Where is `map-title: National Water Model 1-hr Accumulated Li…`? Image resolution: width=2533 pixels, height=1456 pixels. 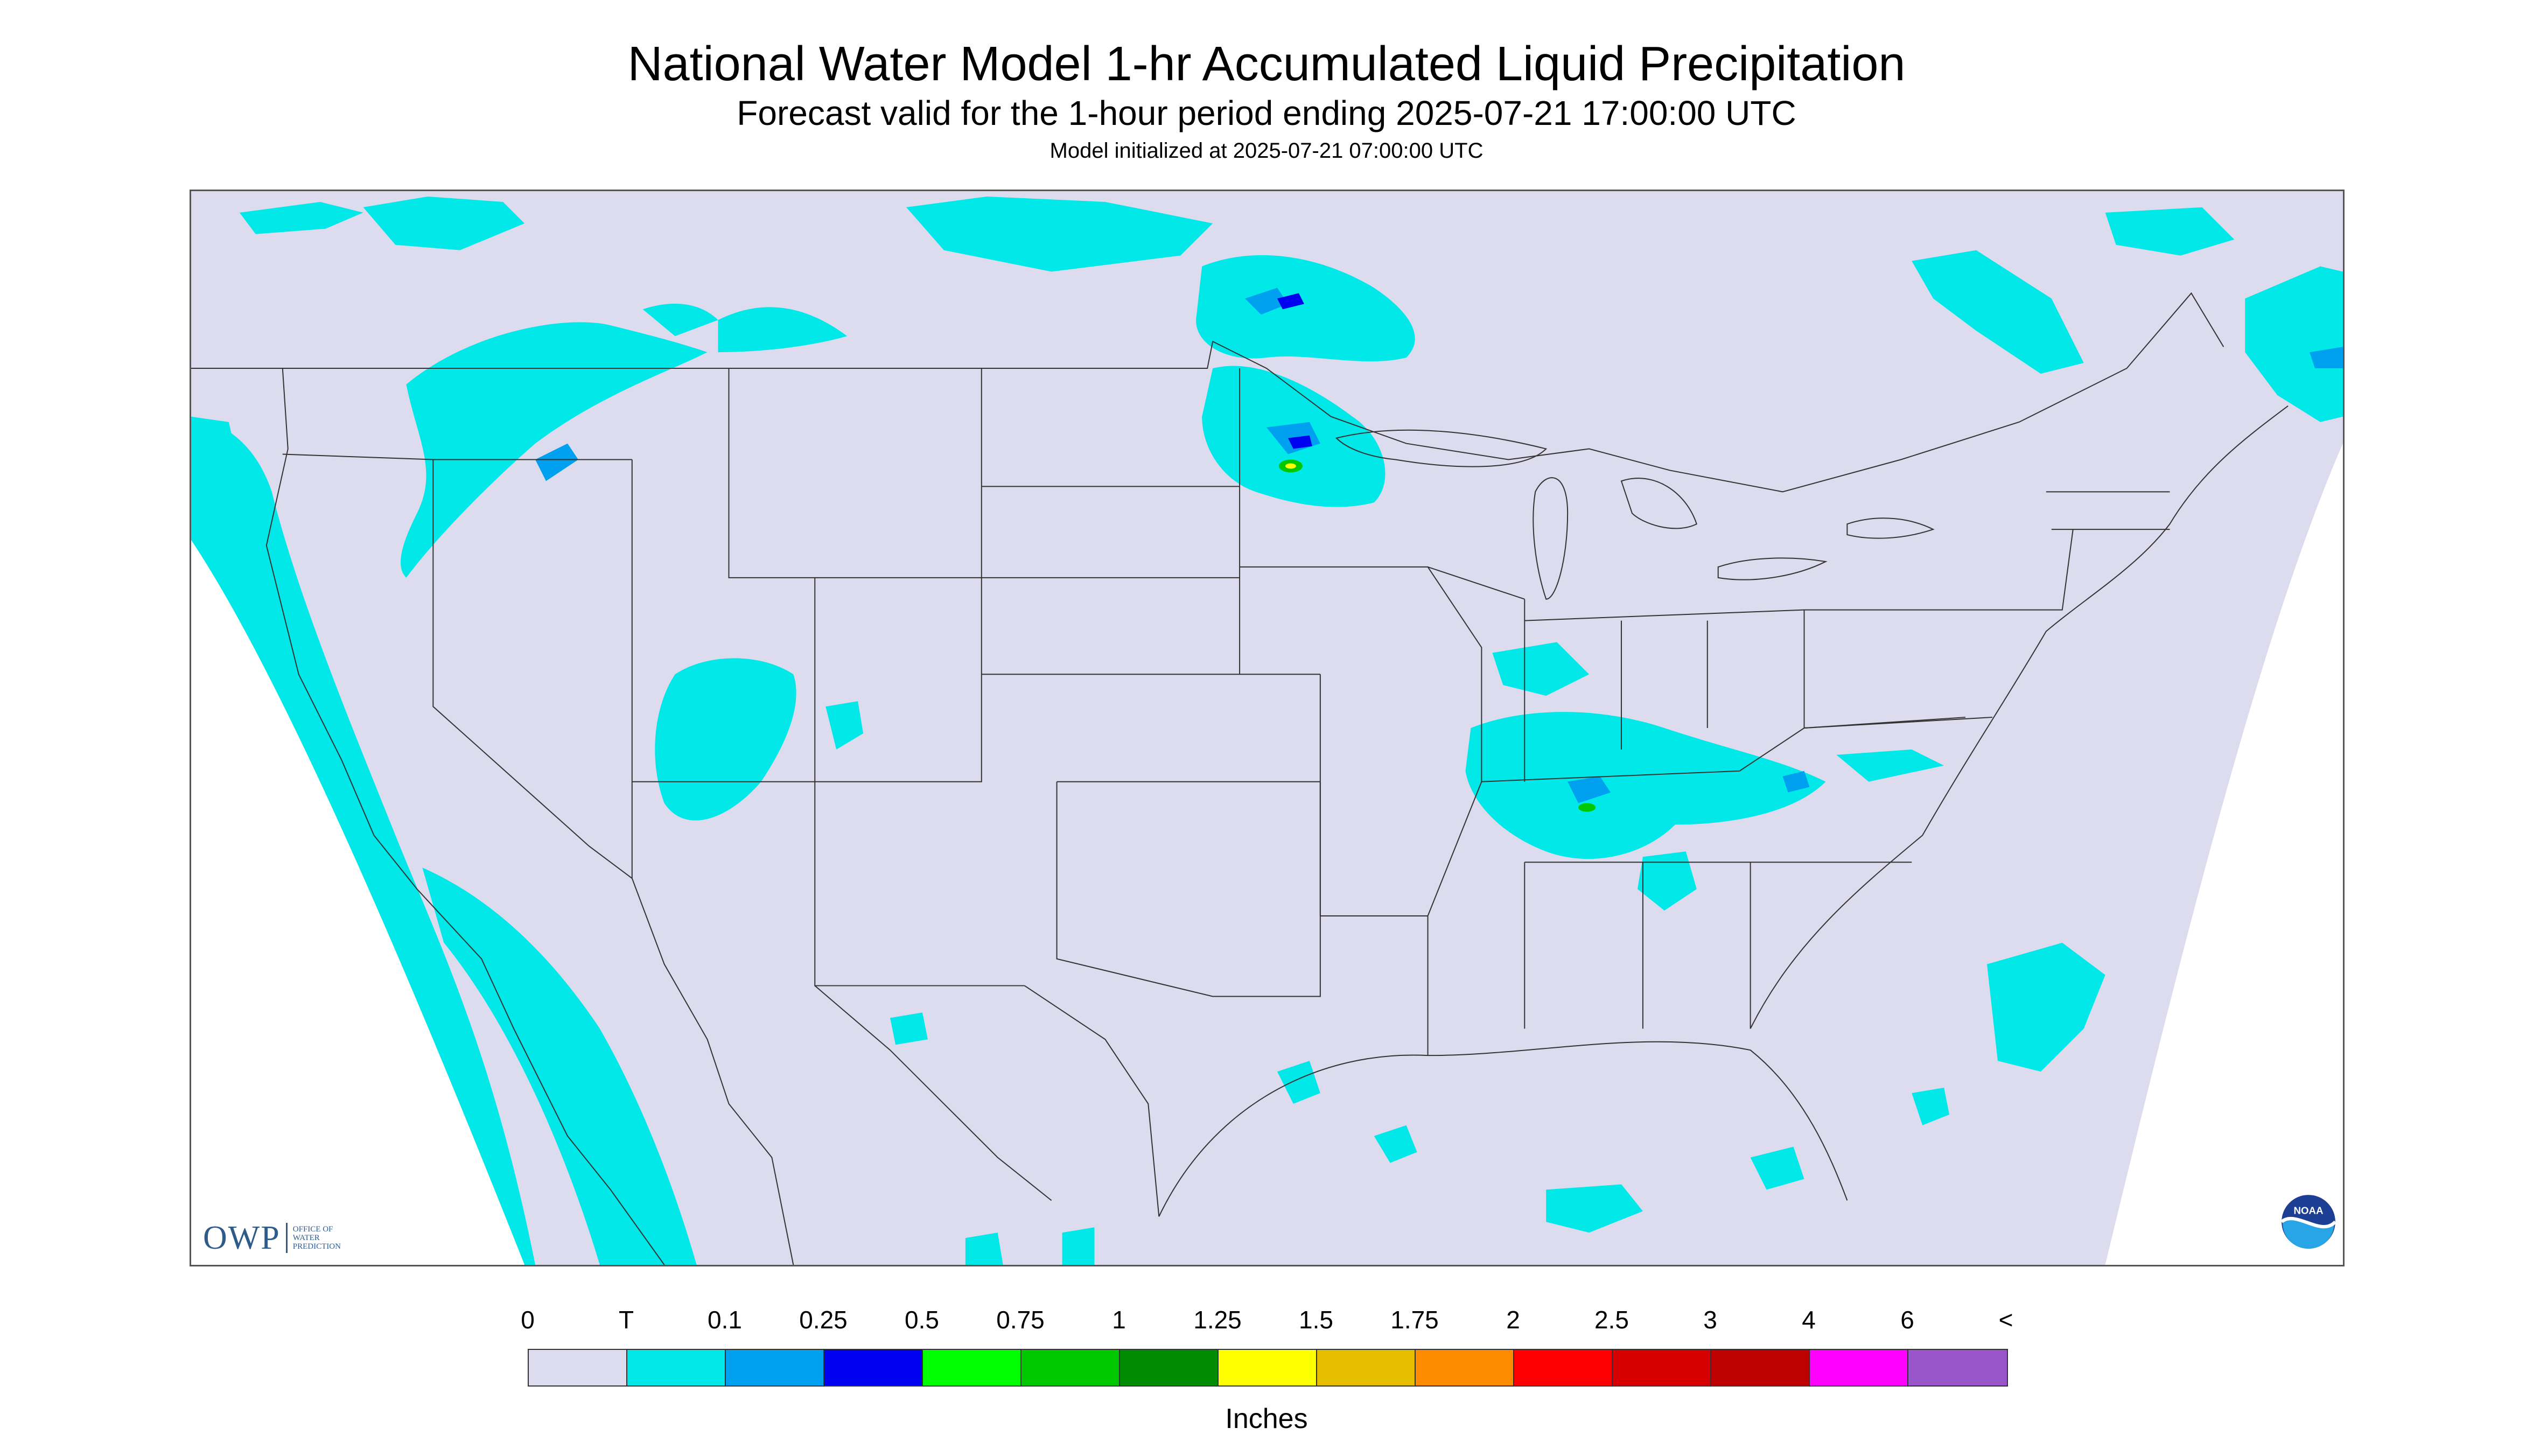 map-title: National Water Model 1-hr Accumulated Li… is located at coordinates (1266, 64).